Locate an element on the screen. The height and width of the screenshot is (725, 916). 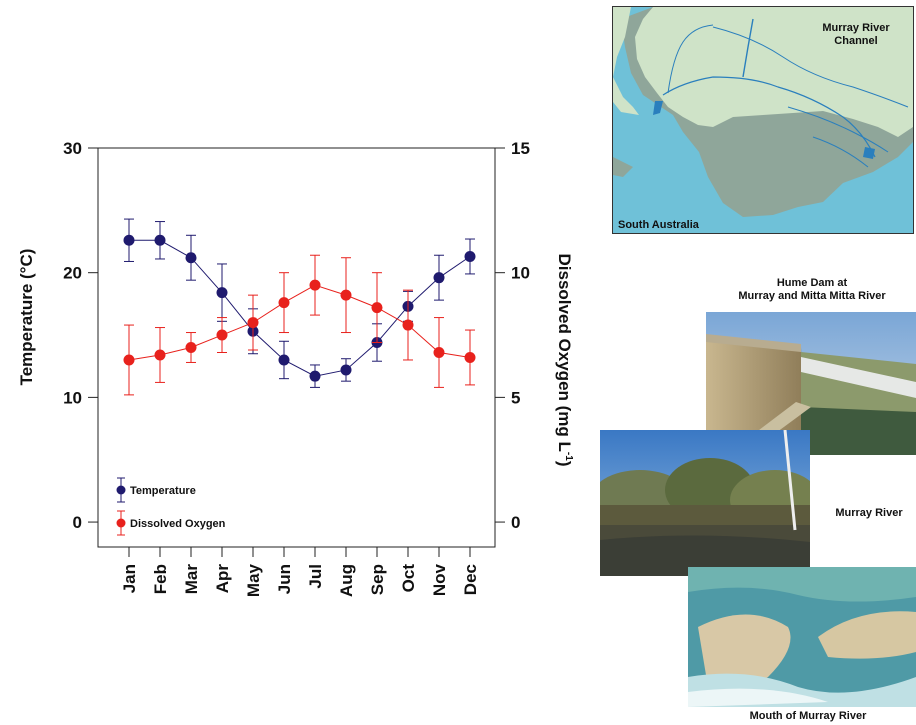
y-left-tick-label-20: 20 is located at coordinates (72, 273).